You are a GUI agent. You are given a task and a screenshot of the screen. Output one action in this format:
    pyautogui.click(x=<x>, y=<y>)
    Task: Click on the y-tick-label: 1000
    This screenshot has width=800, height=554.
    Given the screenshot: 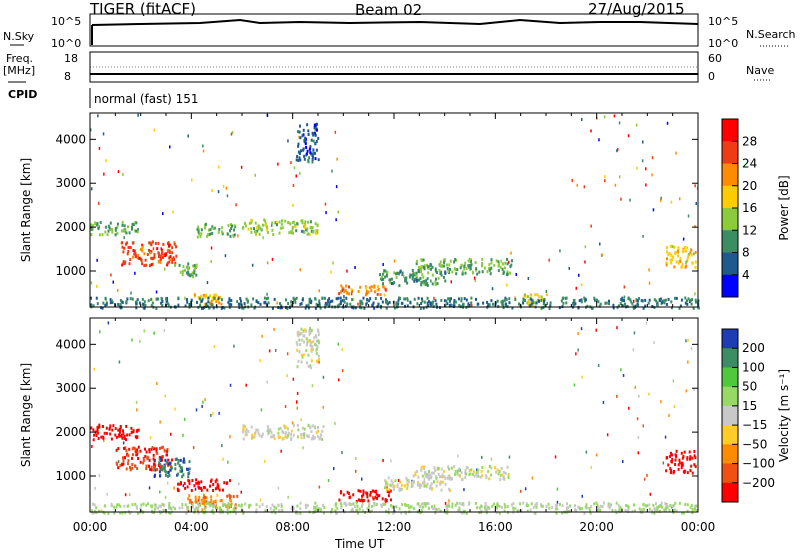 What is the action you would take?
    pyautogui.click(x=70, y=271)
    